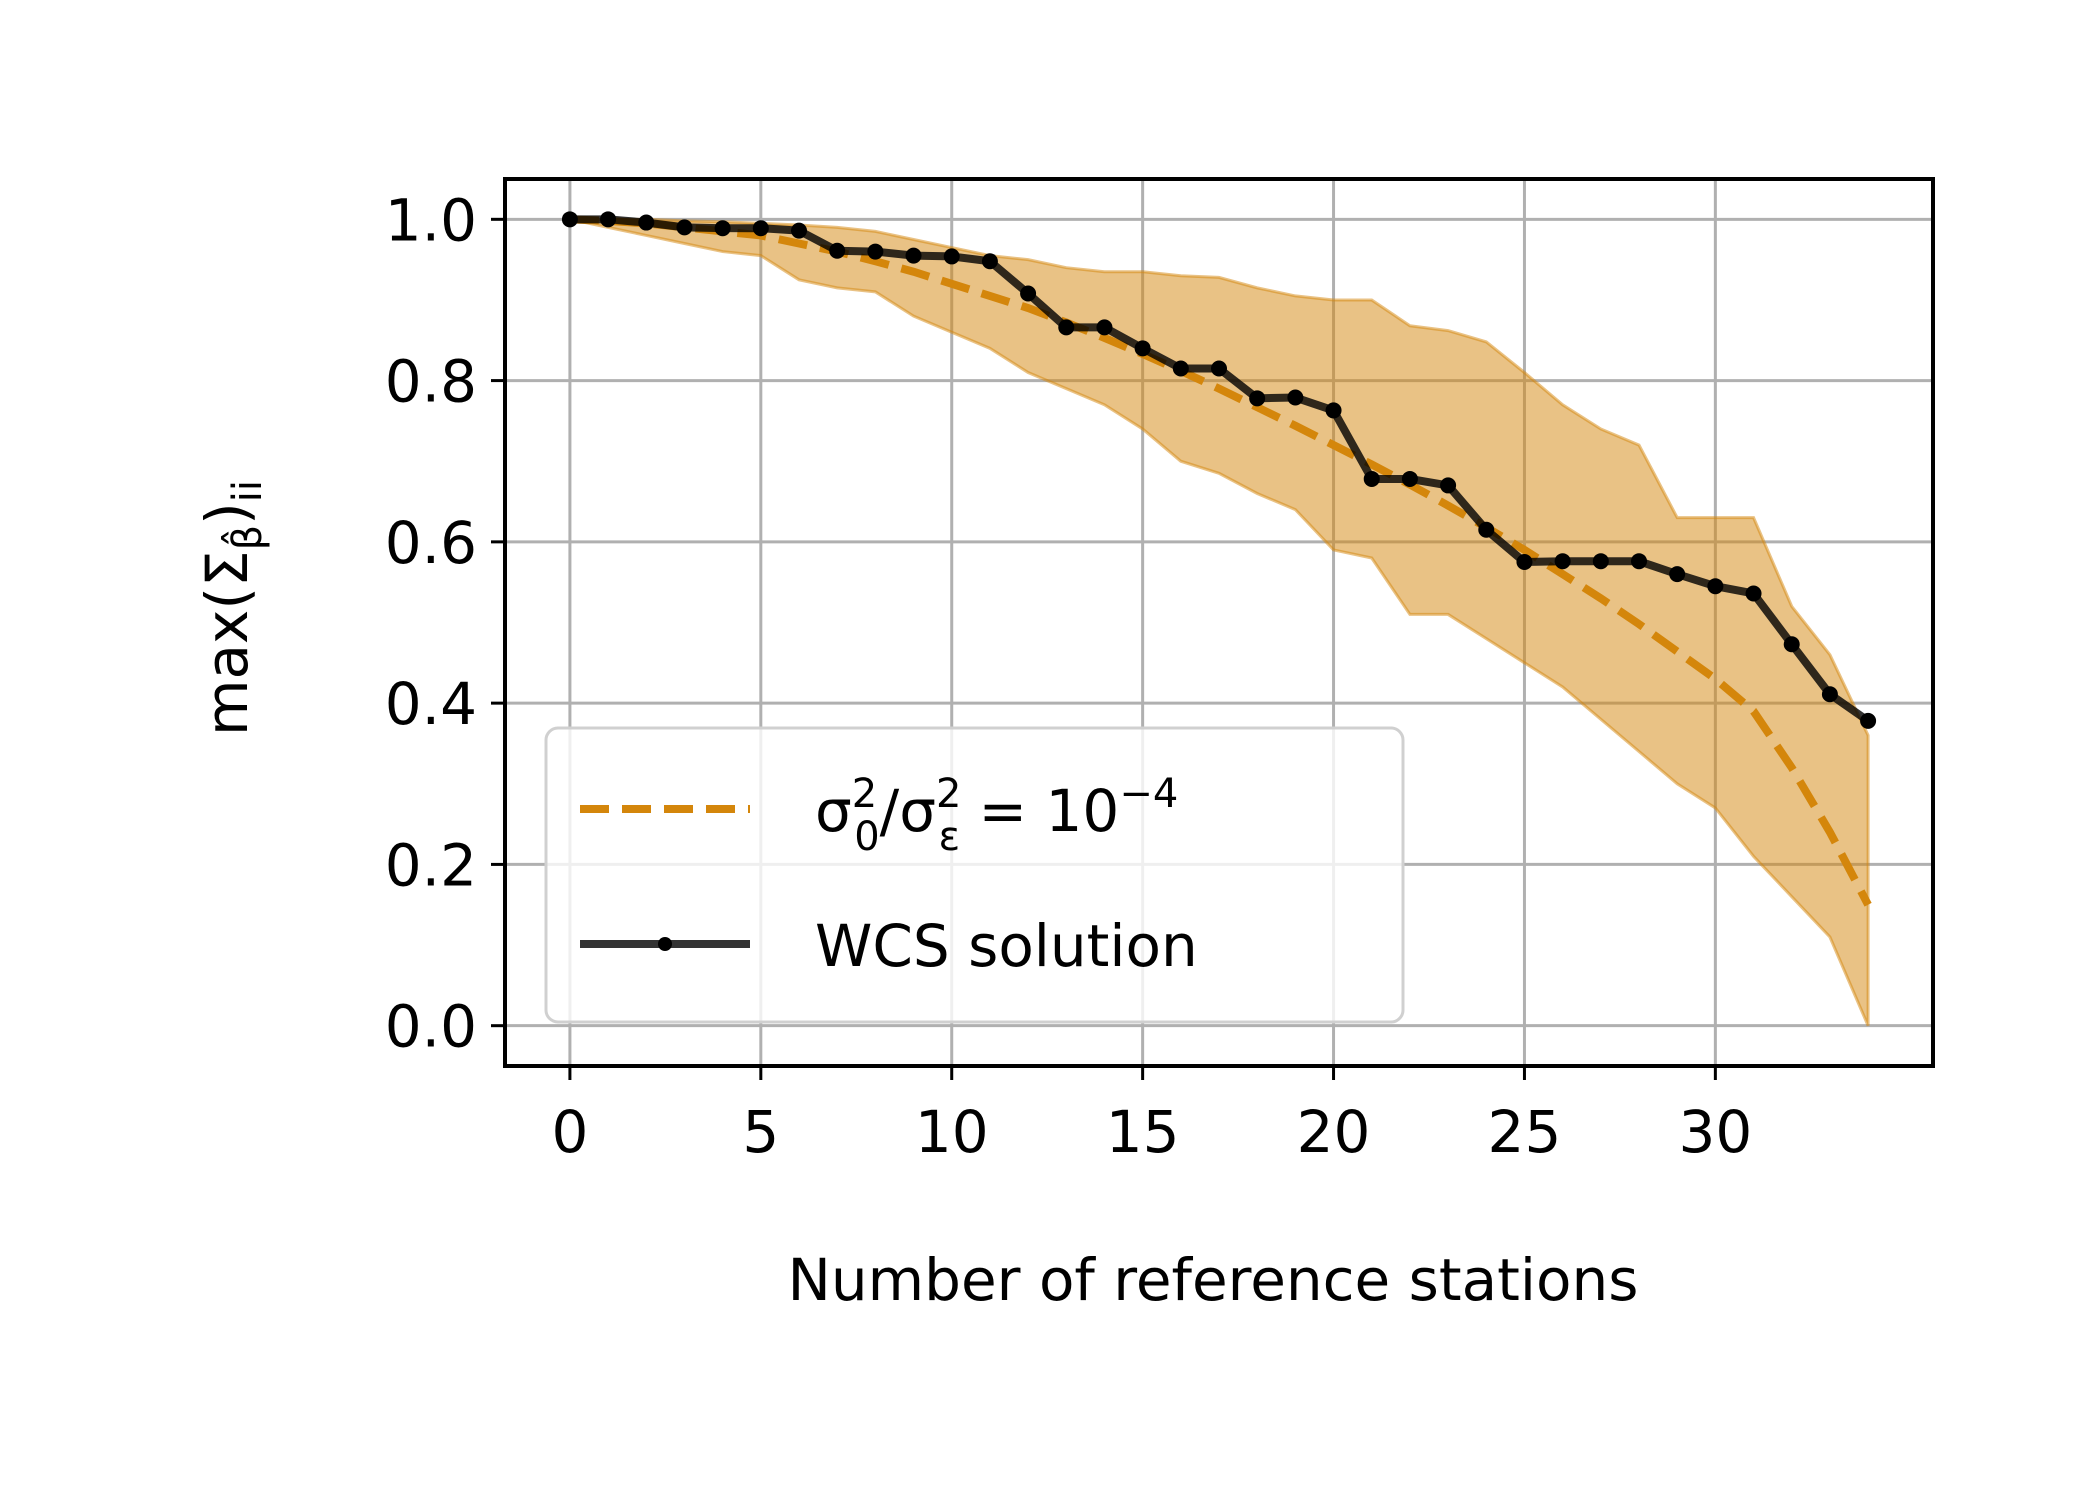  I want to click on y-axis-label-sub2: ii, so click(248, 491).